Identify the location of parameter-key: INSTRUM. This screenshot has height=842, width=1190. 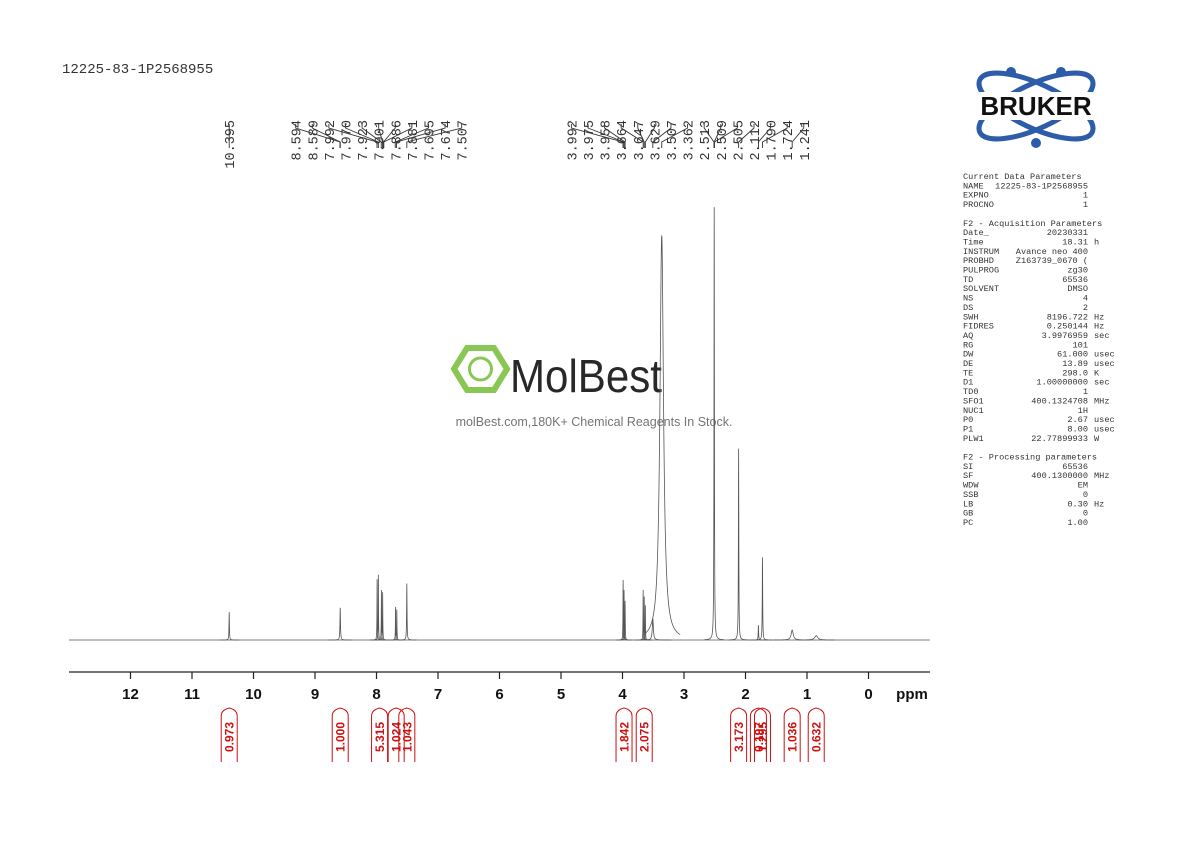
(981, 252).